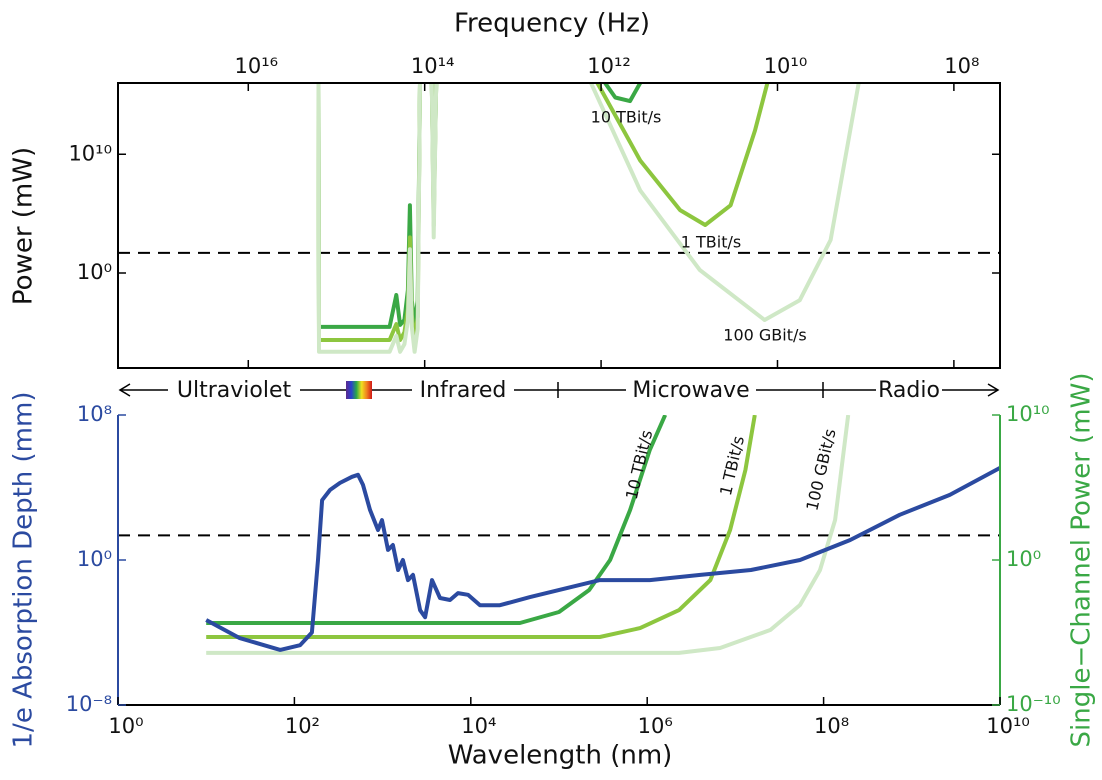 The width and height of the screenshot is (1102, 780). What do you see at coordinates (90, 153) in the screenshot?
I see `y-tick-label: 10¹⁰` at bounding box center [90, 153].